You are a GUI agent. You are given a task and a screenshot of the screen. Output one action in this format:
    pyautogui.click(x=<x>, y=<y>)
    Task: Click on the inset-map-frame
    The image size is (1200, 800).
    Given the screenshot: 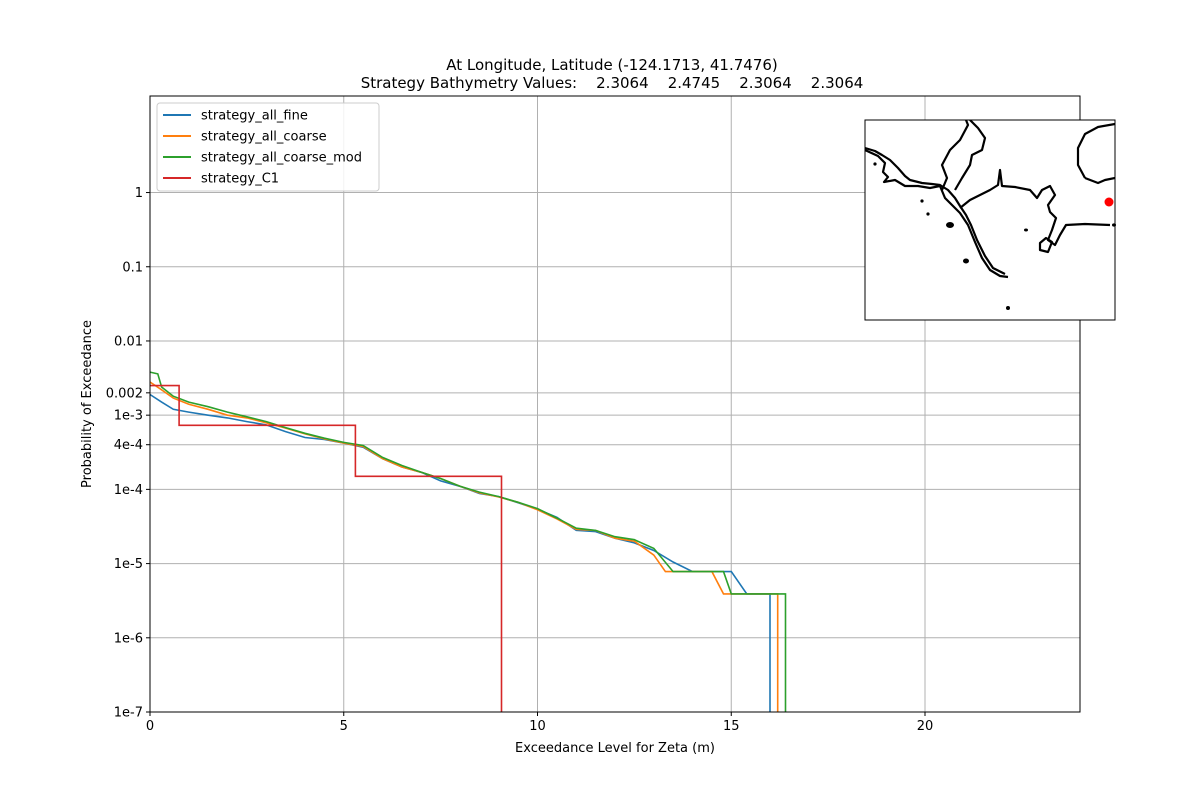 What is the action you would take?
    pyautogui.click(x=990, y=220)
    